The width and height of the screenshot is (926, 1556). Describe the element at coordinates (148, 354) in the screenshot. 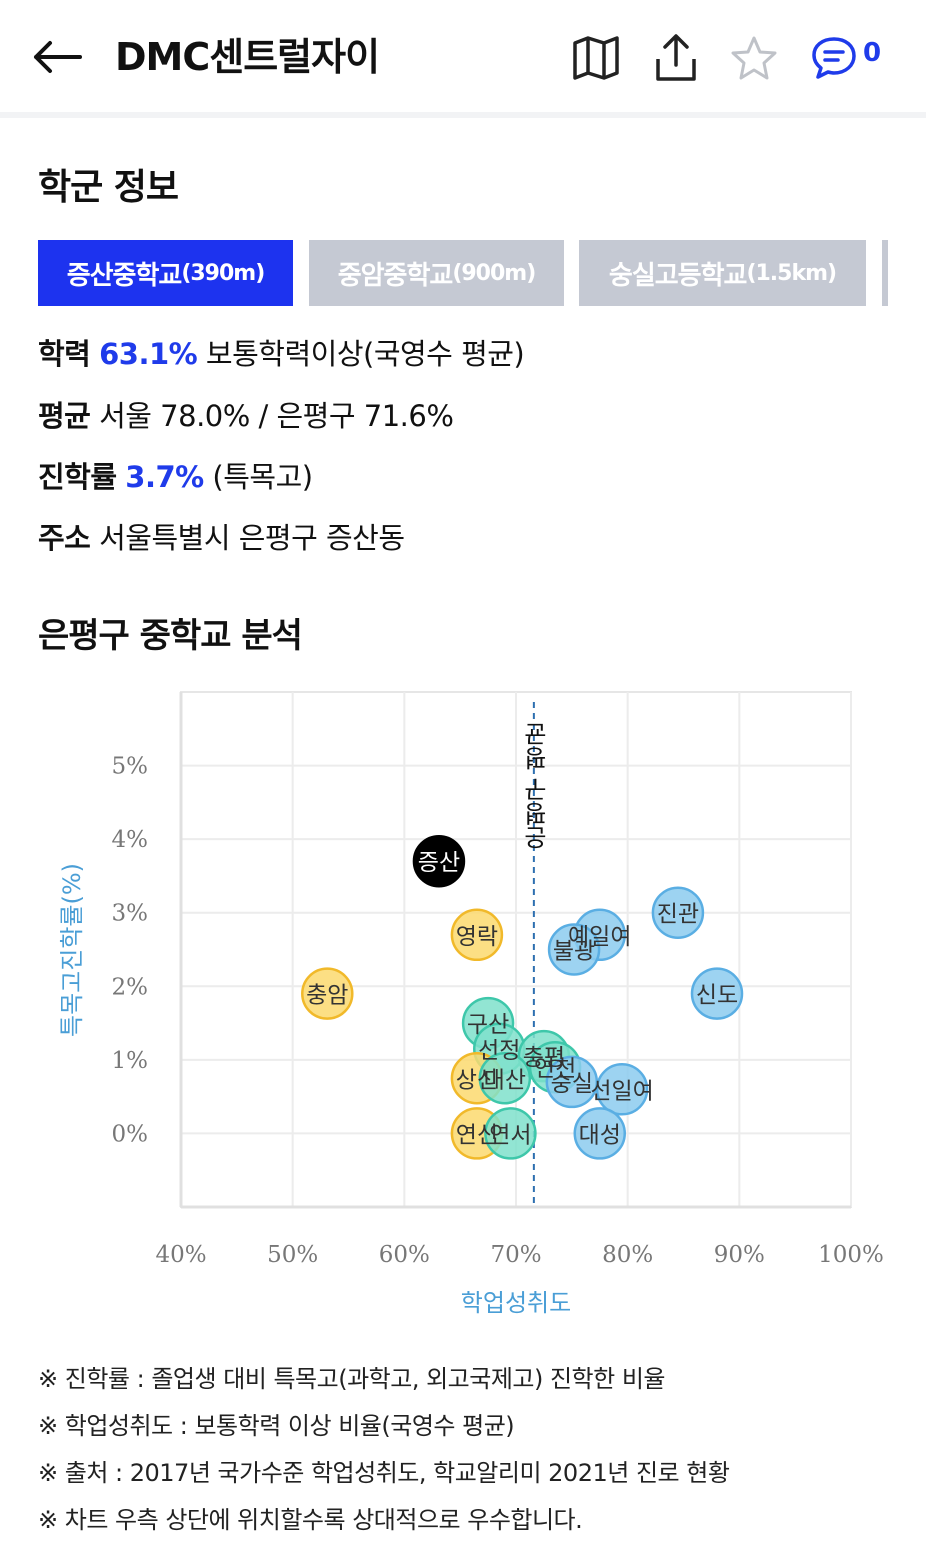

I see `achievement-value: 63.1%` at that location.